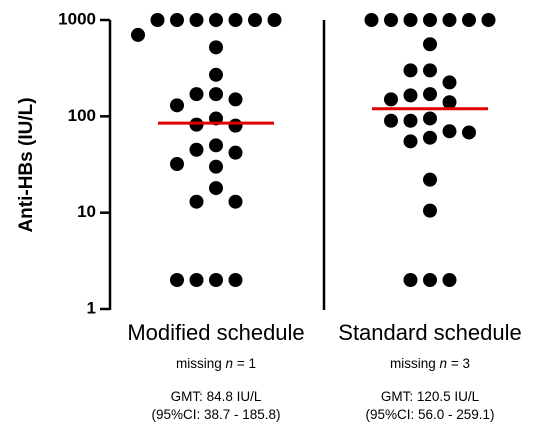  I want to click on y-tick-label: 1000, so click(77, 18).